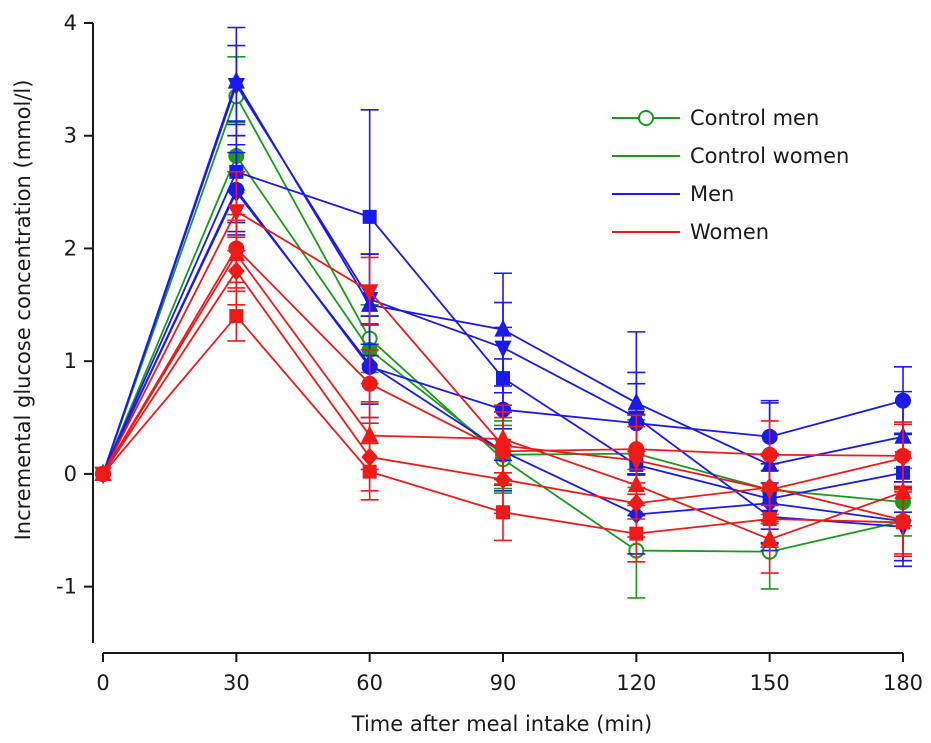  What do you see at coordinates (70, 23) in the screenshot?
I see `y-tick-label: 4` at bounding box center [70, 23].